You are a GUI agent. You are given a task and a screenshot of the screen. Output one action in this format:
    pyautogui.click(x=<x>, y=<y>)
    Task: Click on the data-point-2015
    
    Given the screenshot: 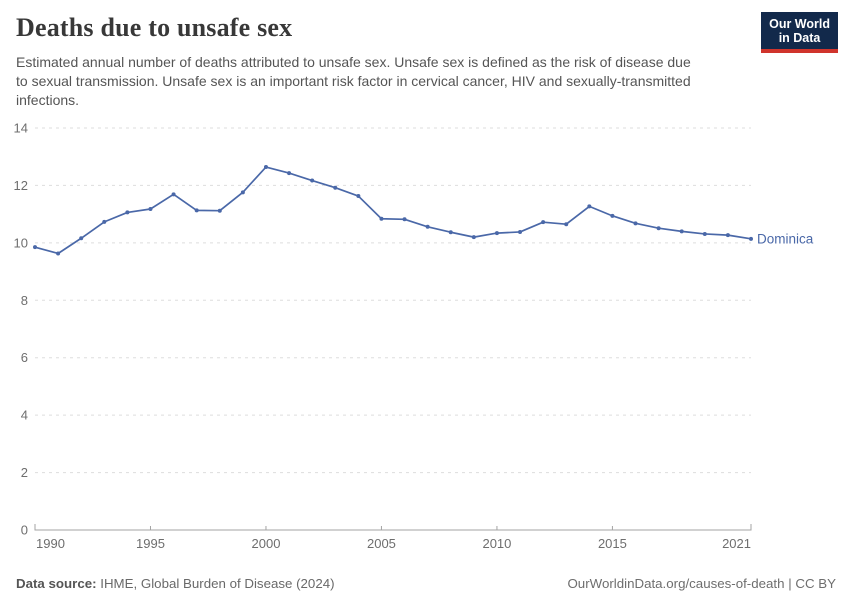 What is the action you would take?
    pyautogui.click(x=612, y=215)
    